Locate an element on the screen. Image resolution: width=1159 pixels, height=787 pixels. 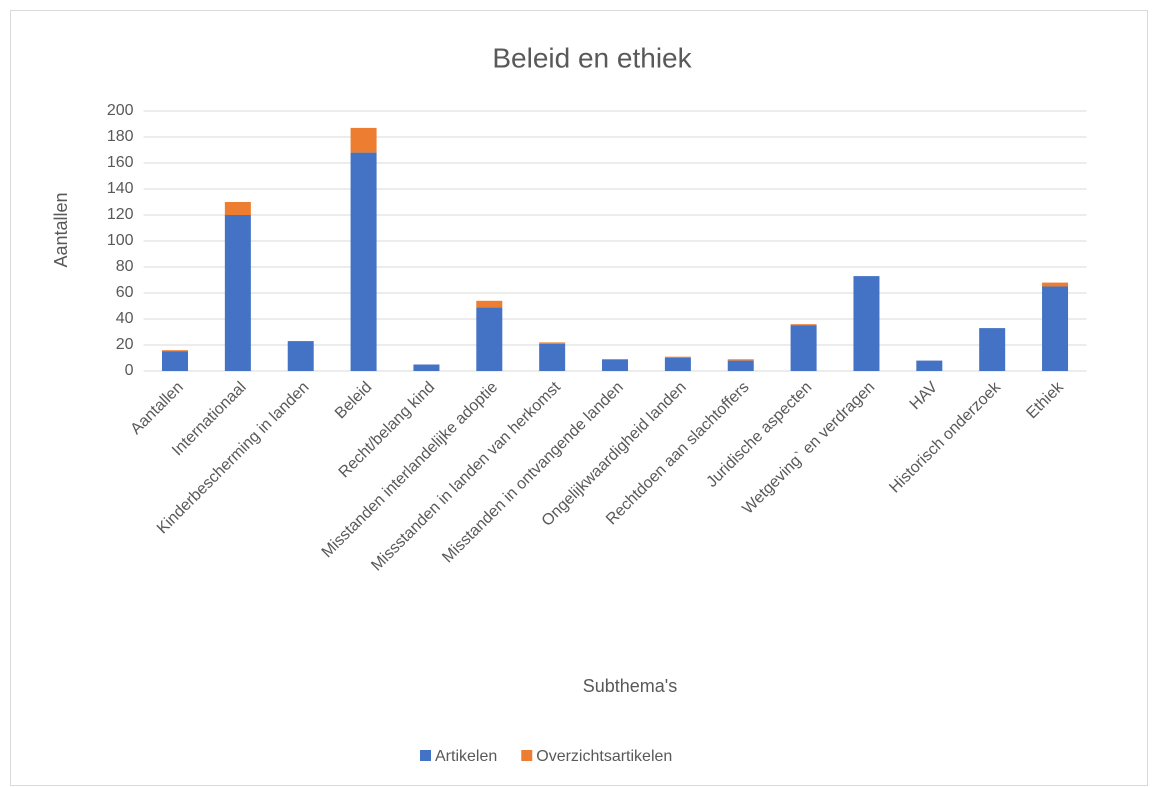
y-tick-label: 200 is located at coordinates (120, 110).